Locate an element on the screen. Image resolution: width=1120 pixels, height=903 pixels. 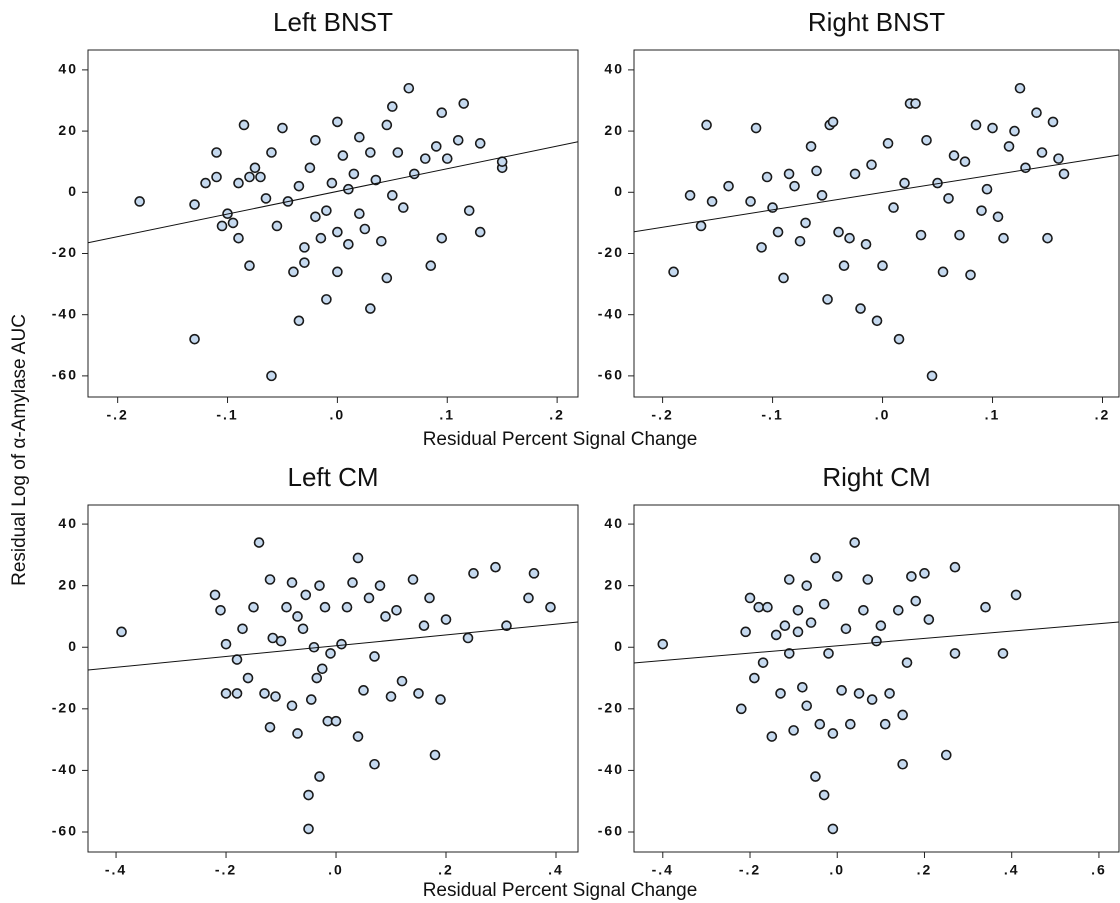
x-axis-label: Residual Percent Signal Change is located at coordinates (560, 890).